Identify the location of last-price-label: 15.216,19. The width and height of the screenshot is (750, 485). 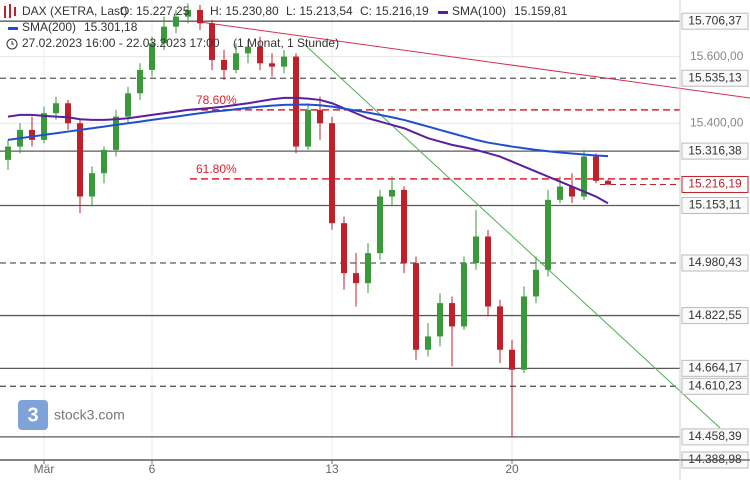
(715, 184).